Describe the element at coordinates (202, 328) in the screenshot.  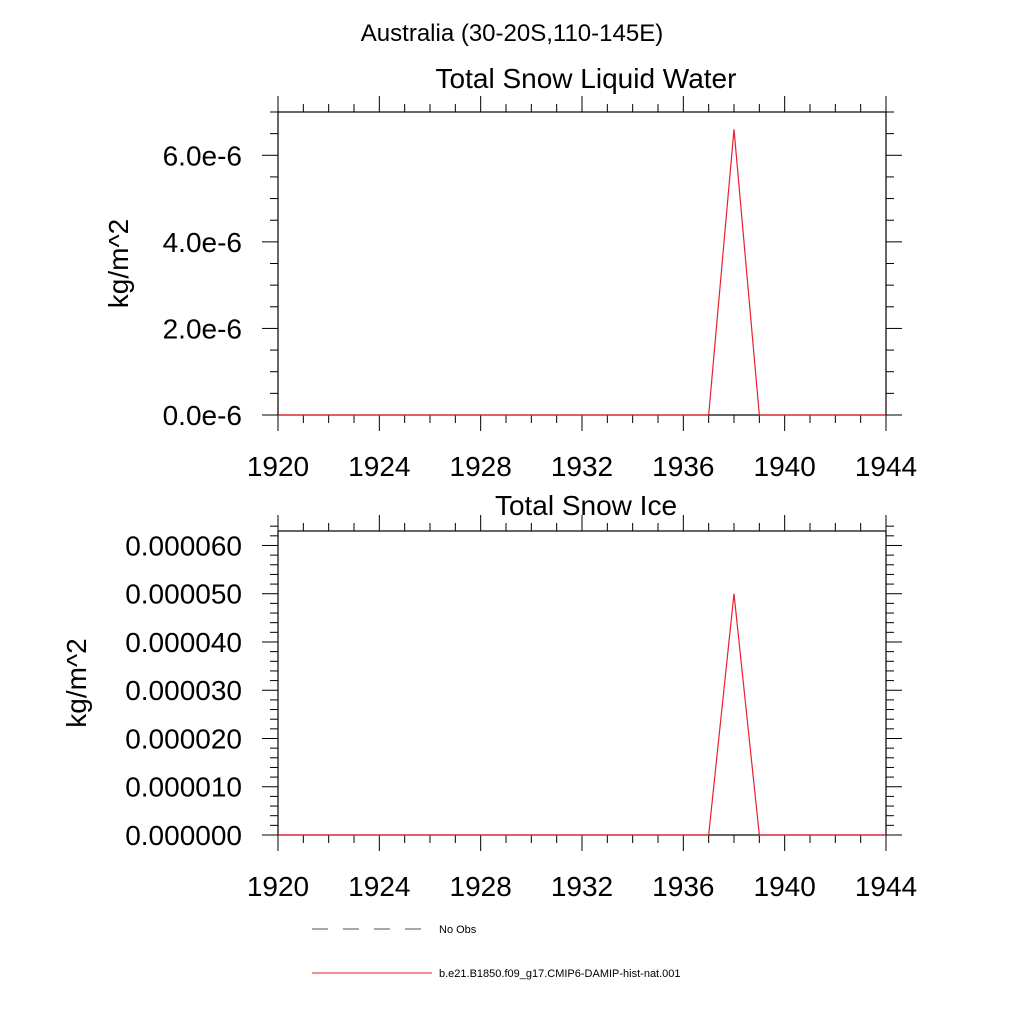
I see `y-tick-label: 2.0e-6` at that location.